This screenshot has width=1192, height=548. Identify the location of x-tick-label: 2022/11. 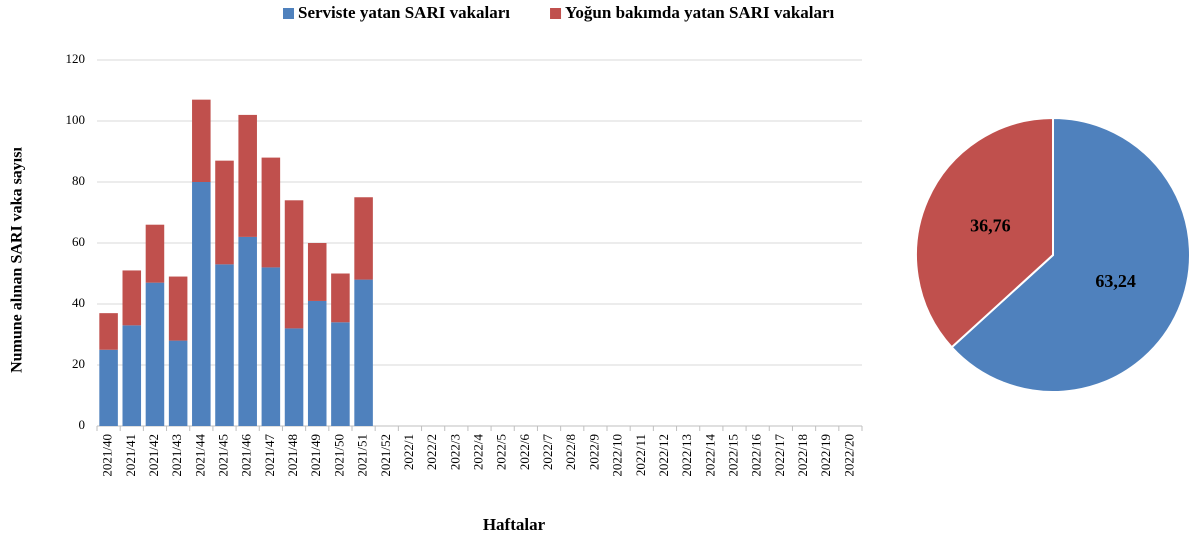
(640, 455).